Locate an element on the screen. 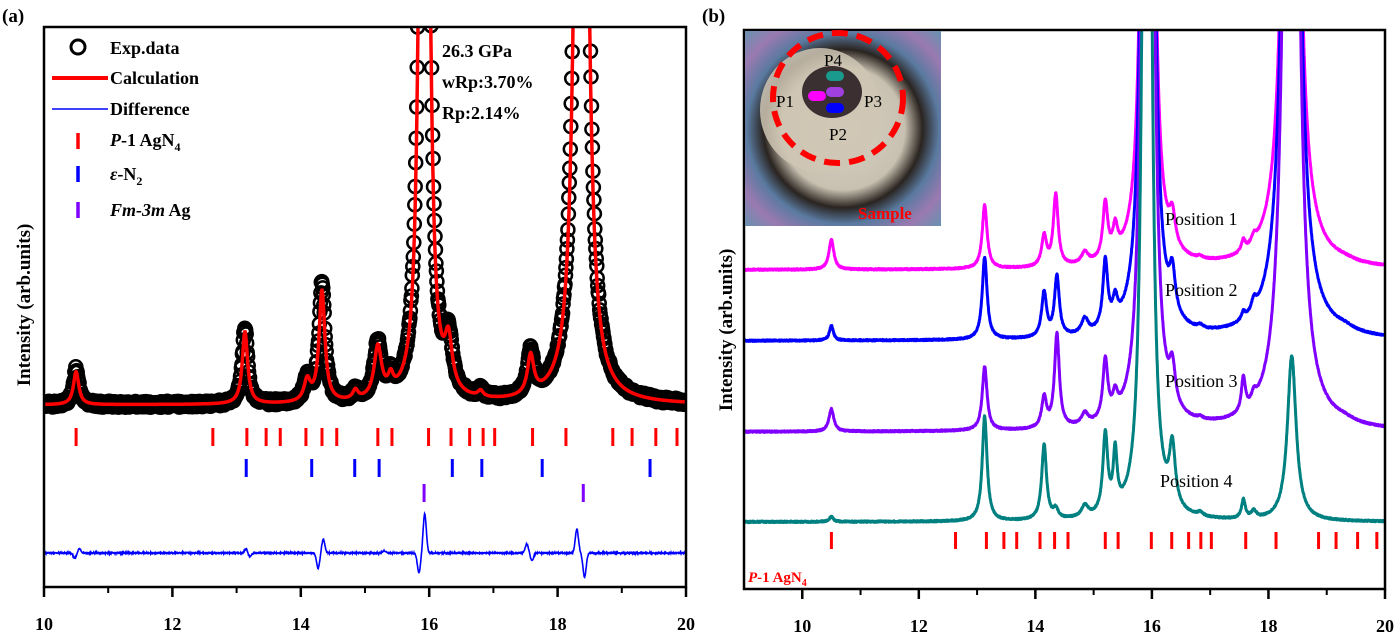  rp-label: Rp:2.14% is located at coordinates (481, 113).